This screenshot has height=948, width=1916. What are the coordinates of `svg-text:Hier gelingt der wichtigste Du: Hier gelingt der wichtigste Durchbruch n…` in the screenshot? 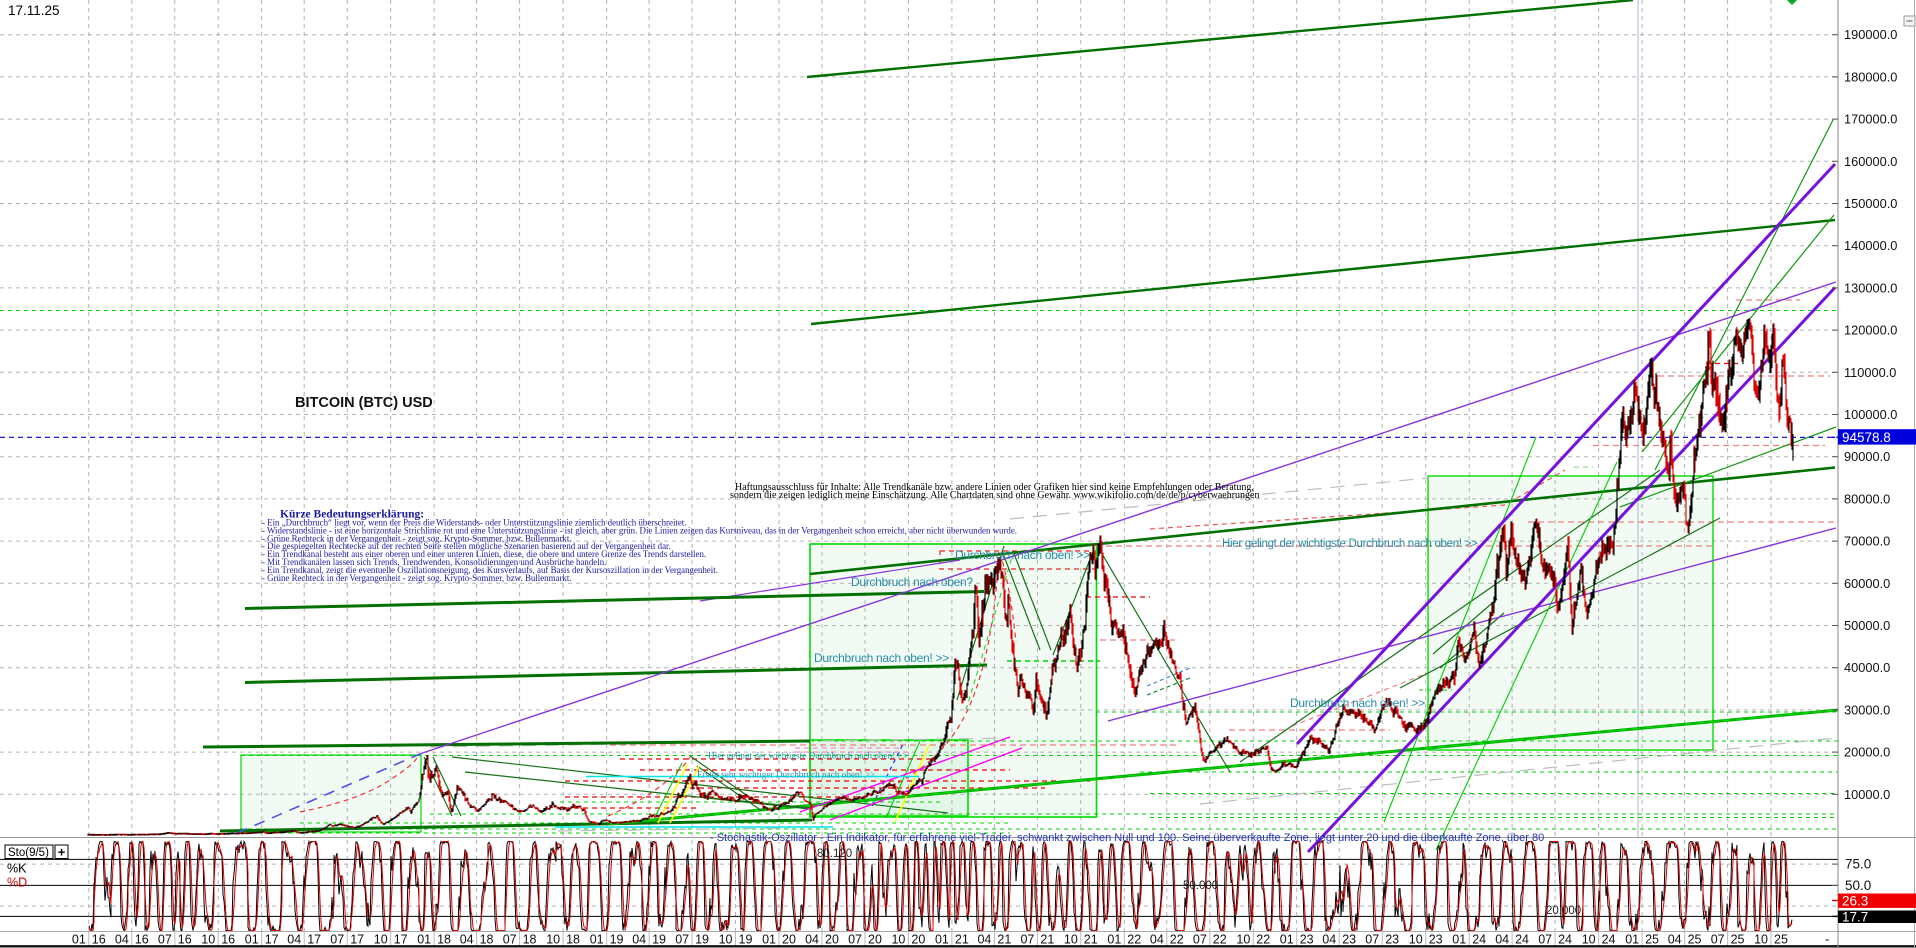 It's located at (808, 756).